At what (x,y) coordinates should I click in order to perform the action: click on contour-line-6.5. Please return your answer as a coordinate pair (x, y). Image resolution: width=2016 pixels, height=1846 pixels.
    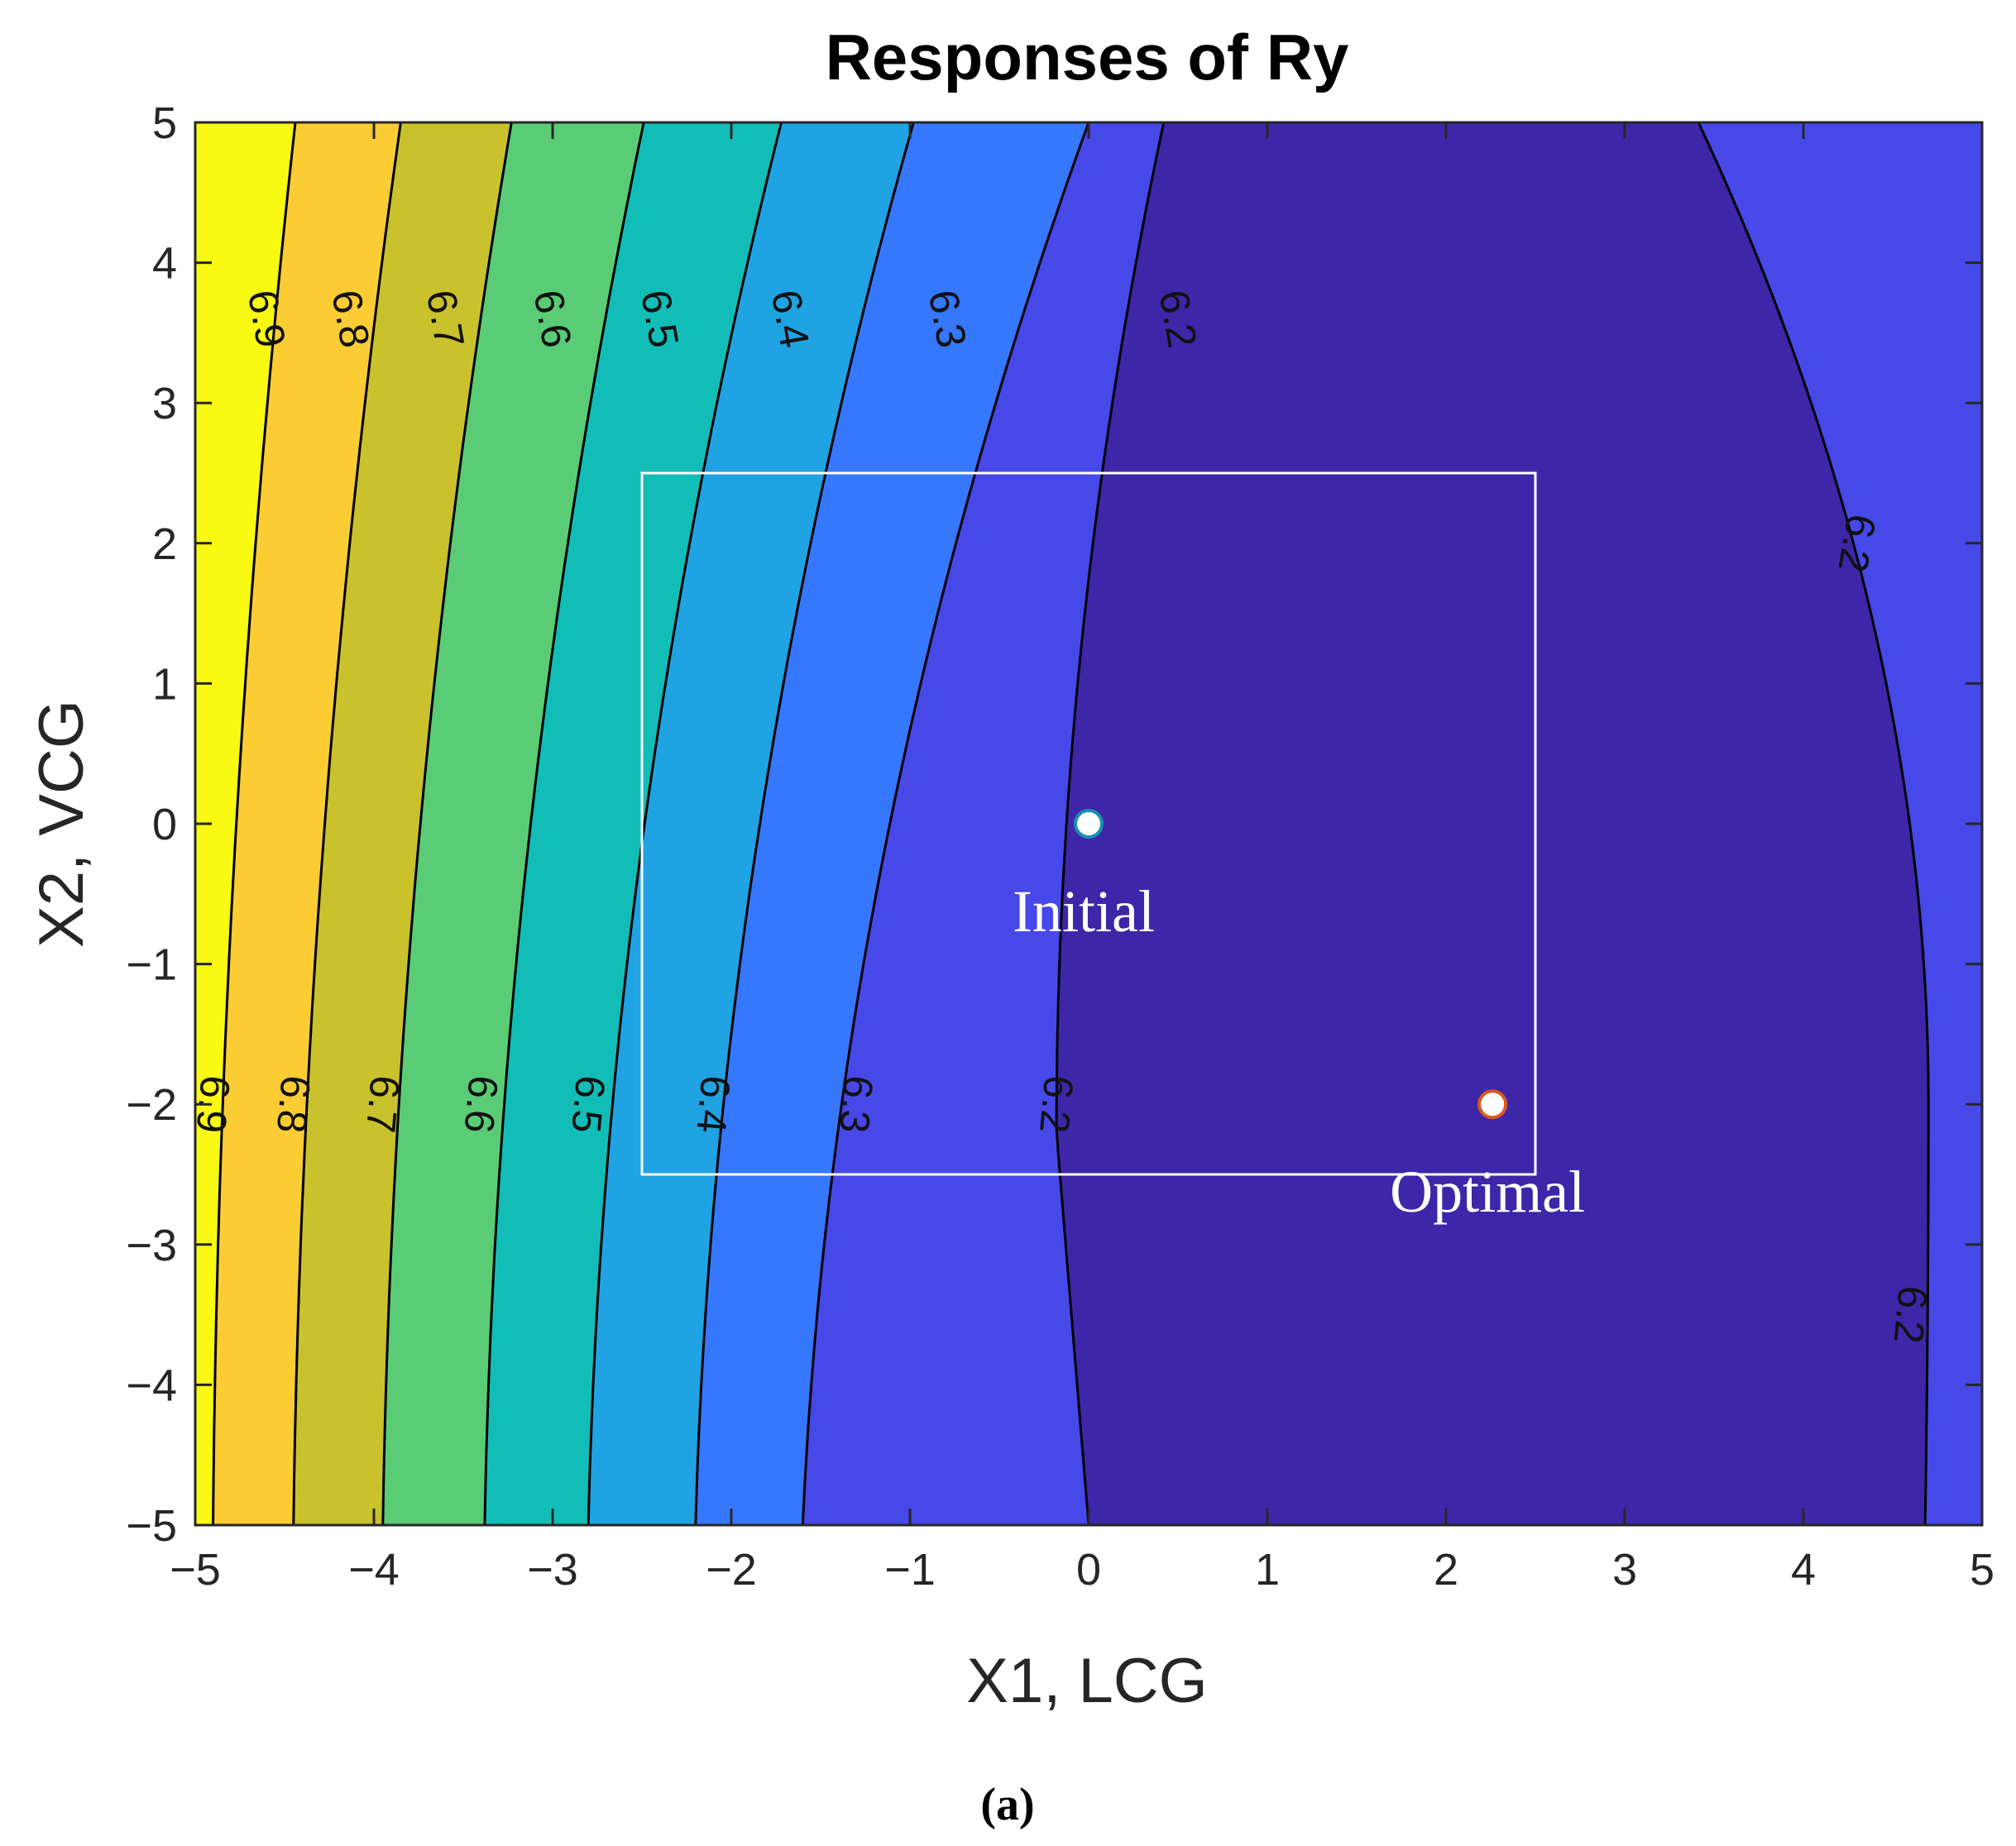
    Looking at the image, I should click on (685, 823).